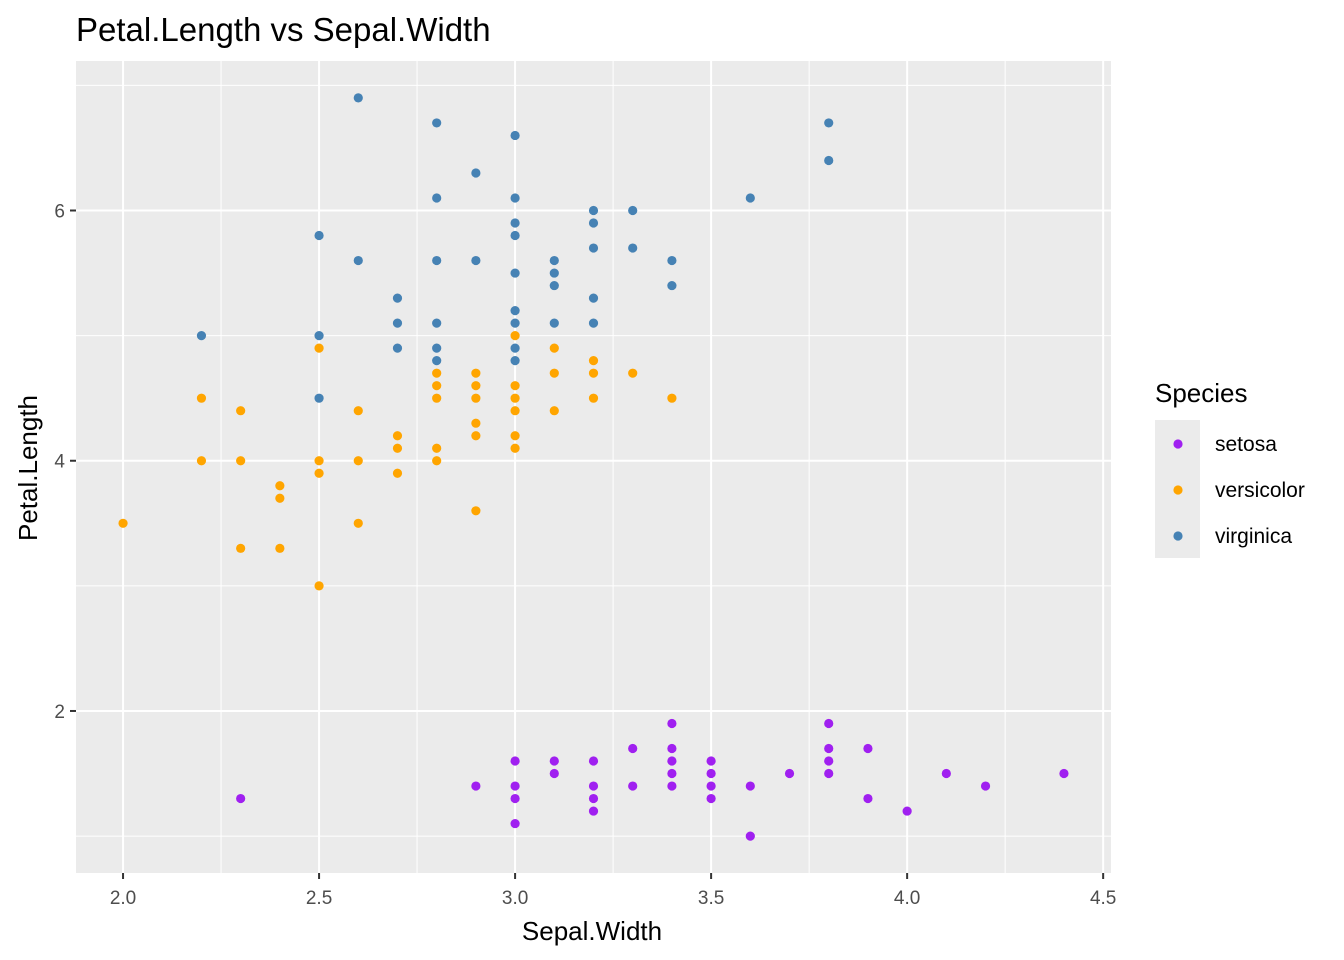 This screenshot has width=1344, height=960. Describe the element at coordinates (1178, 536) in the screenshot. I see `legend-key-virginica` at that location.